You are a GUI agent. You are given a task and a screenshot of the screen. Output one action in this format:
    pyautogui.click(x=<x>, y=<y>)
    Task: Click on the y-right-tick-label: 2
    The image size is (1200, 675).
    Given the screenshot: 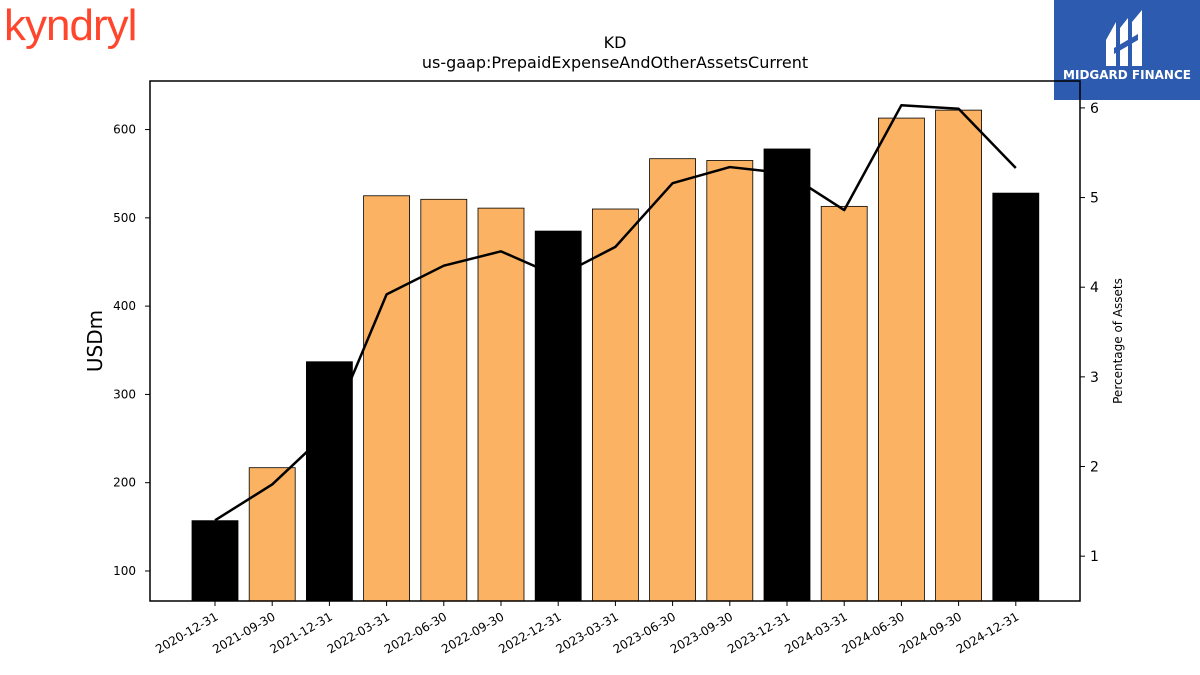 What is the action you would take?
    pyautogui.click(x=1094, y=468)
    